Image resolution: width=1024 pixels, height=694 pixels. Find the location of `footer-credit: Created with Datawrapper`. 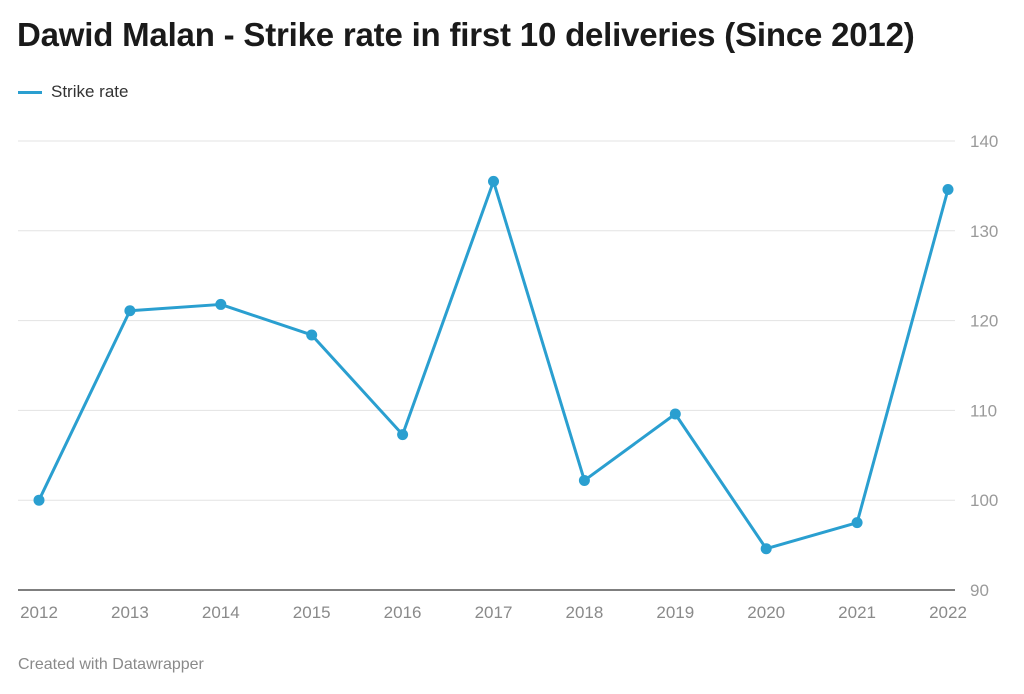

footer-credit: Created with Datawrapper is located at coordinates (111, 664).